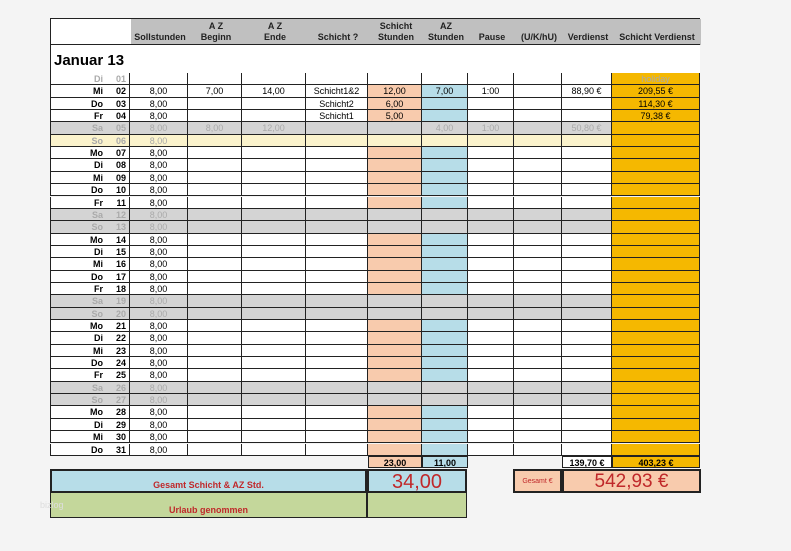 The width and height of the screenshot is (791, 551). Describe the element at coordinates (445, 91) in the screenshot. I see `table-cell: 7,00` at that location.